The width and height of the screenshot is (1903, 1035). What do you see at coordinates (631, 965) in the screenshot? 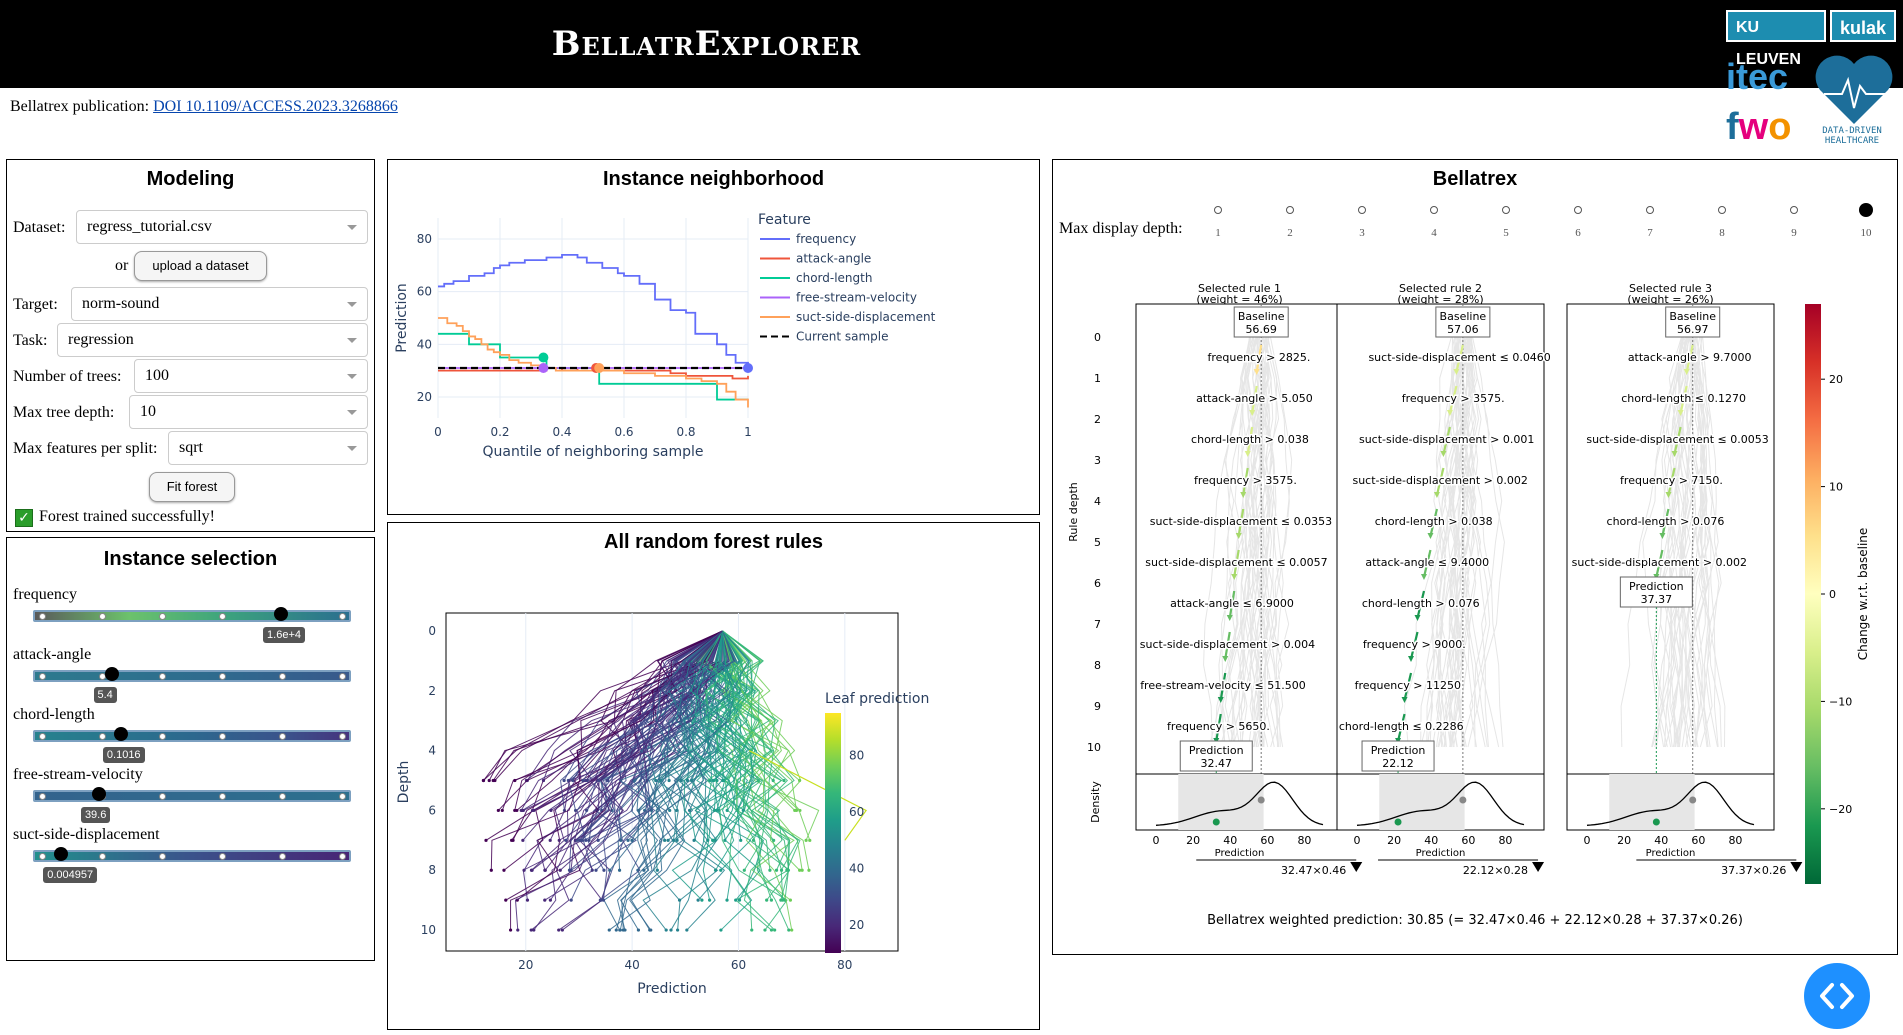
I see `x-tick-label: 40` at bounding box center [631, 965].